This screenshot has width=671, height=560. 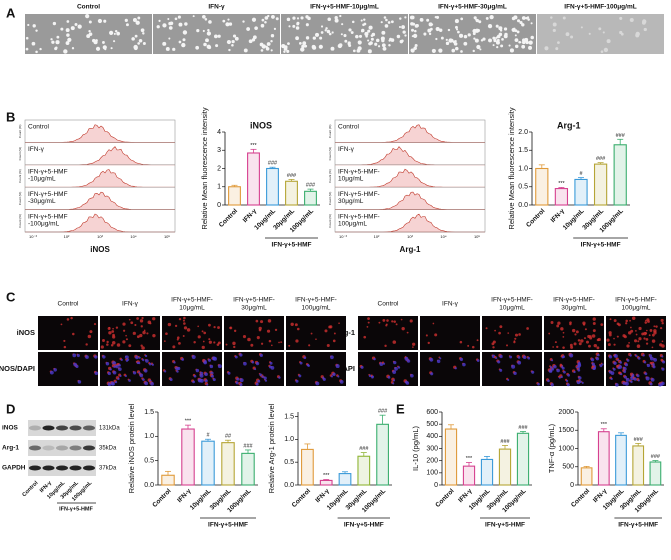 What do you see at coordinates (601, 245) in the screenshot?
I see `group-label: IFN-γ+5-HMF` at bounding box center [601, 245].